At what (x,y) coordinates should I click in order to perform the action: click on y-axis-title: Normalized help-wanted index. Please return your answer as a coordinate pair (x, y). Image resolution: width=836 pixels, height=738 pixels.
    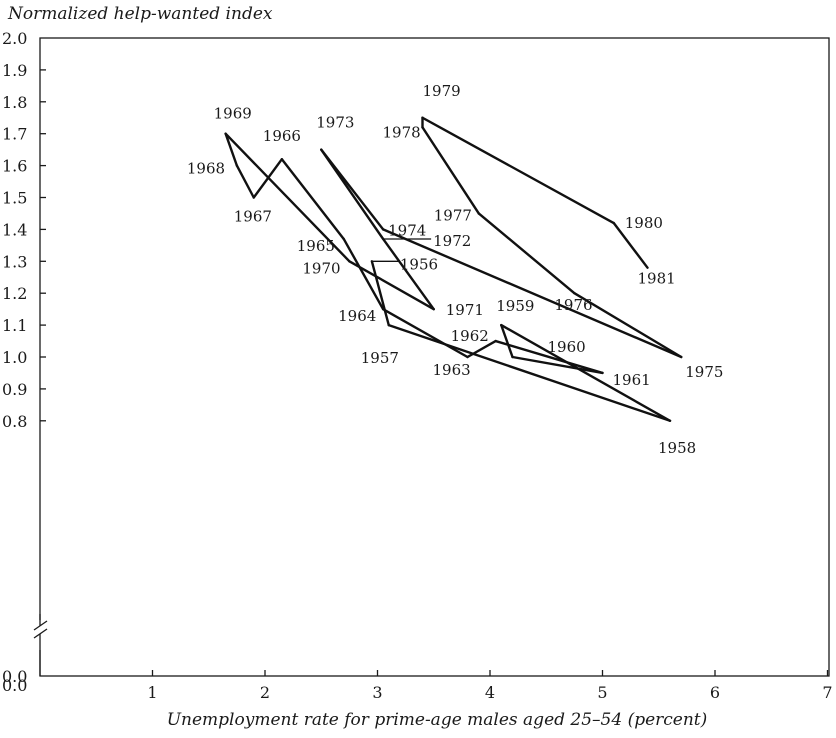
    Looking at the image, I should click on (140, 14).